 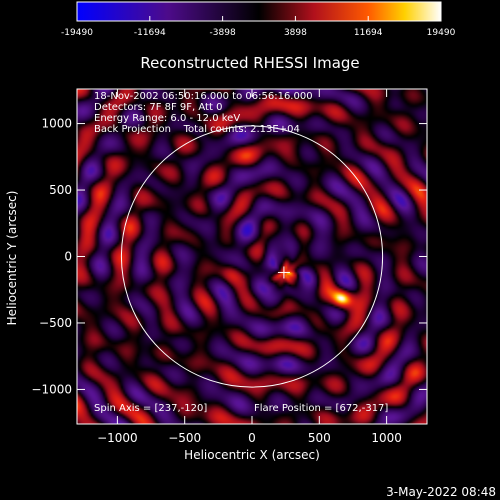 What do you see at coordinates (60, 190) in the screenshot?
I see `y-tick-label: 500` at bounding box center [60, 190].